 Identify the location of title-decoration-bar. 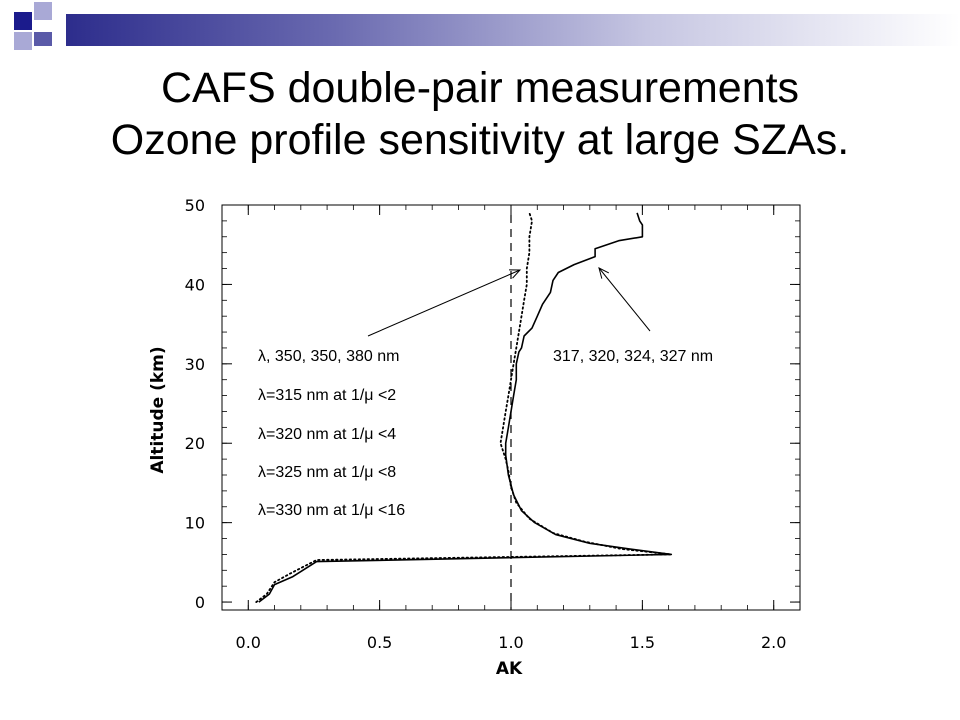
(480, 25).